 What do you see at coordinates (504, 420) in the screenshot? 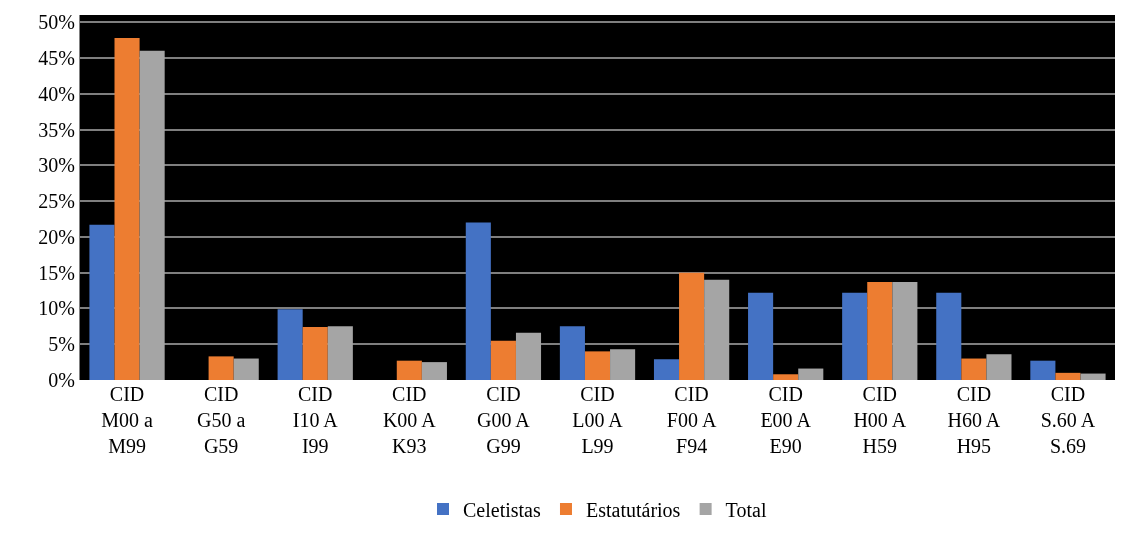
I see `x-tick-label: CID G00 A G99` at bounding box center [504, 420].